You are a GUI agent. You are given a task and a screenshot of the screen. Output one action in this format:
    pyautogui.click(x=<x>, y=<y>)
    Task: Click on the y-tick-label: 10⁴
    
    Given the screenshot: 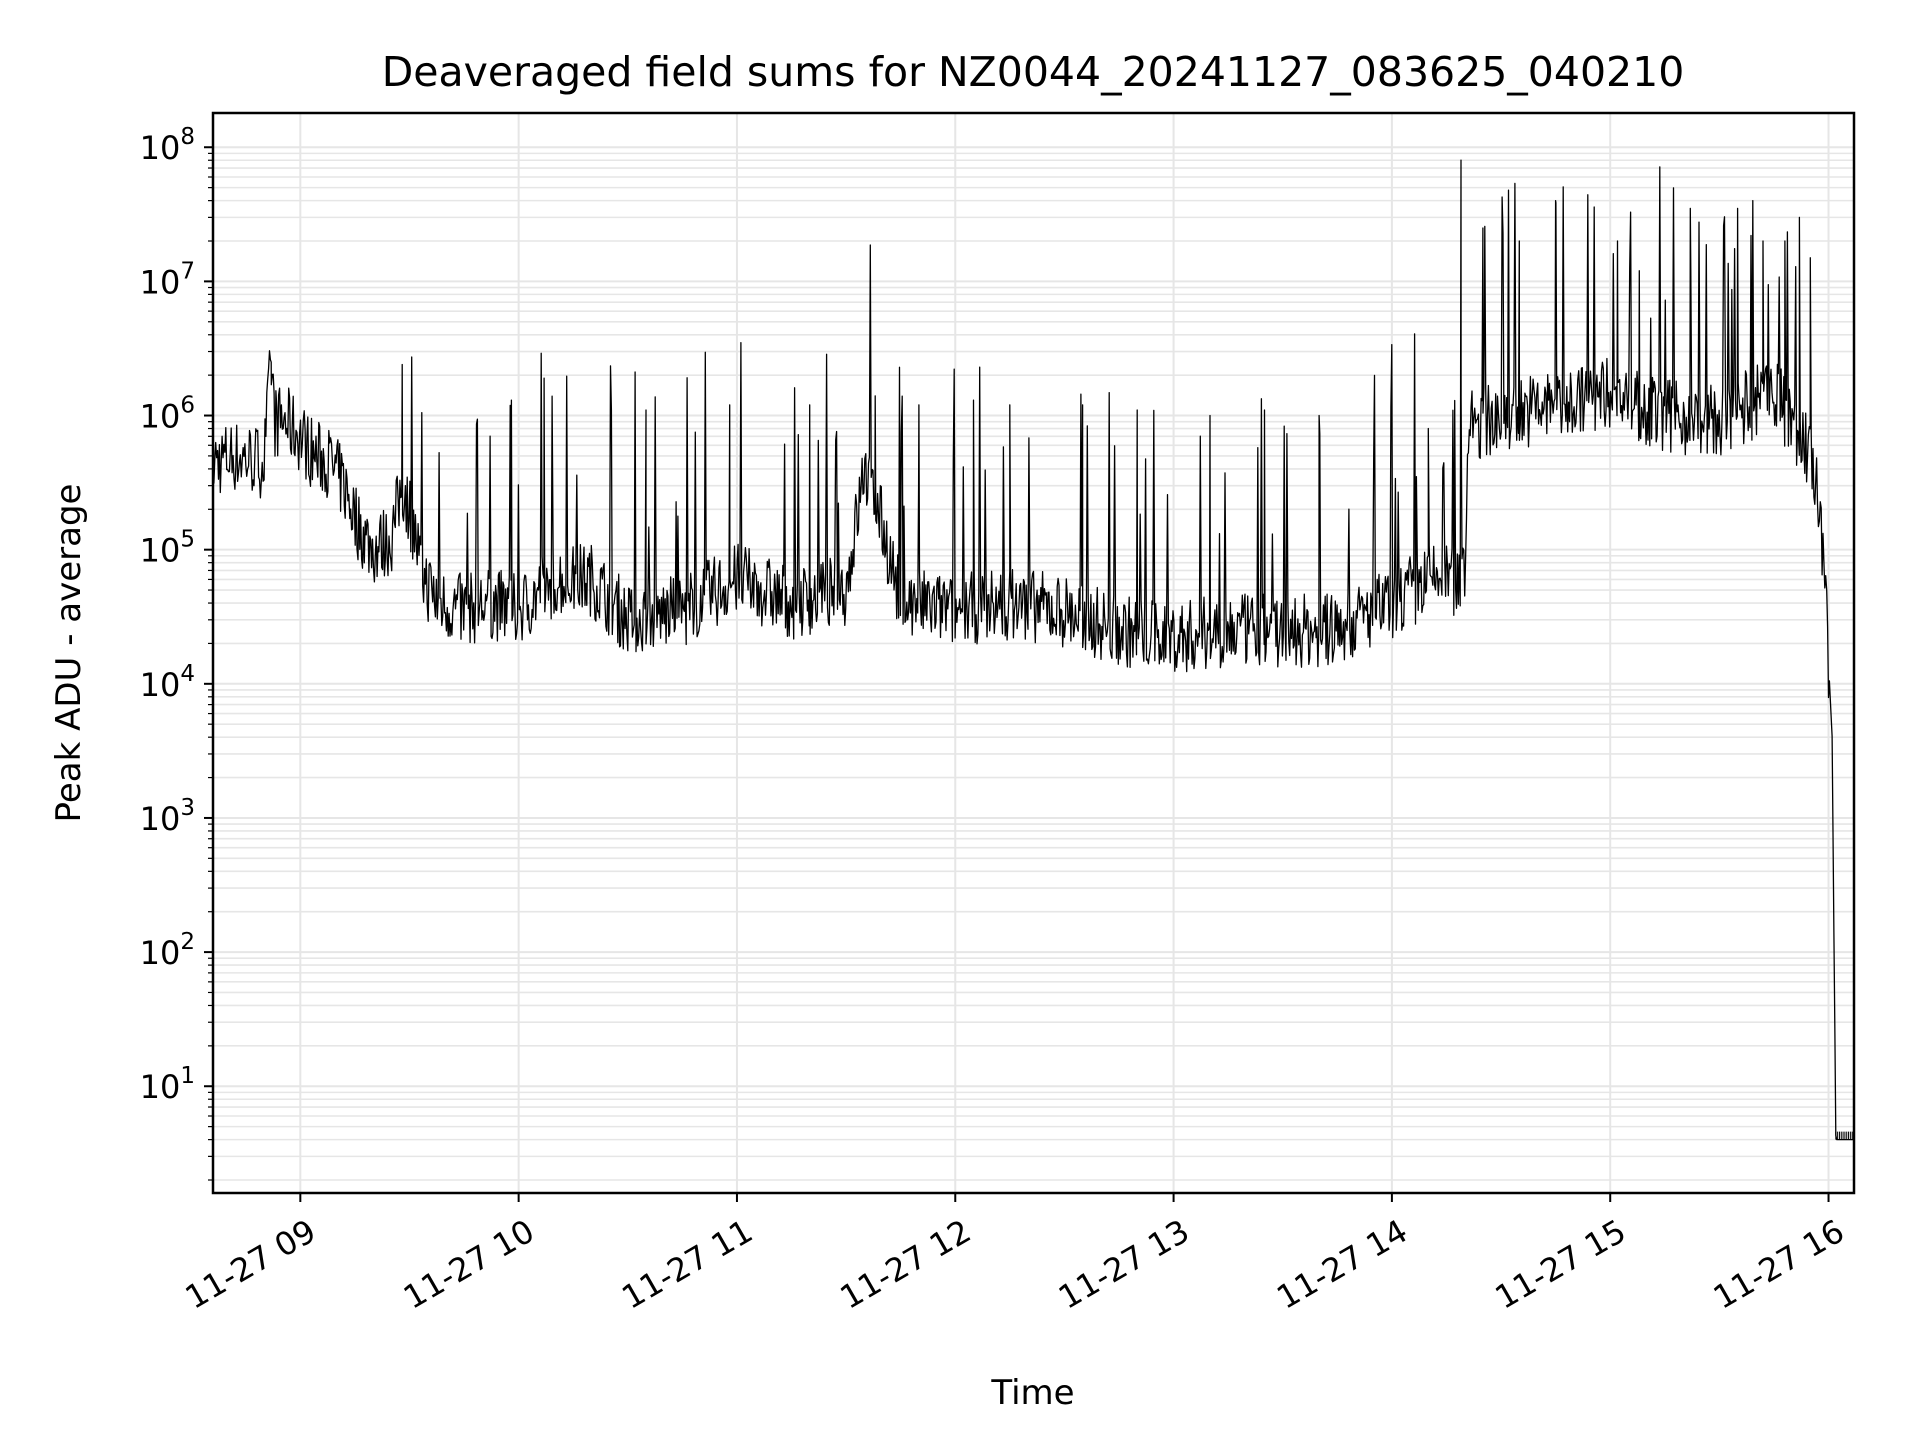 What is the action you would take?
    pyautogui.click(x=167, y=682)
    